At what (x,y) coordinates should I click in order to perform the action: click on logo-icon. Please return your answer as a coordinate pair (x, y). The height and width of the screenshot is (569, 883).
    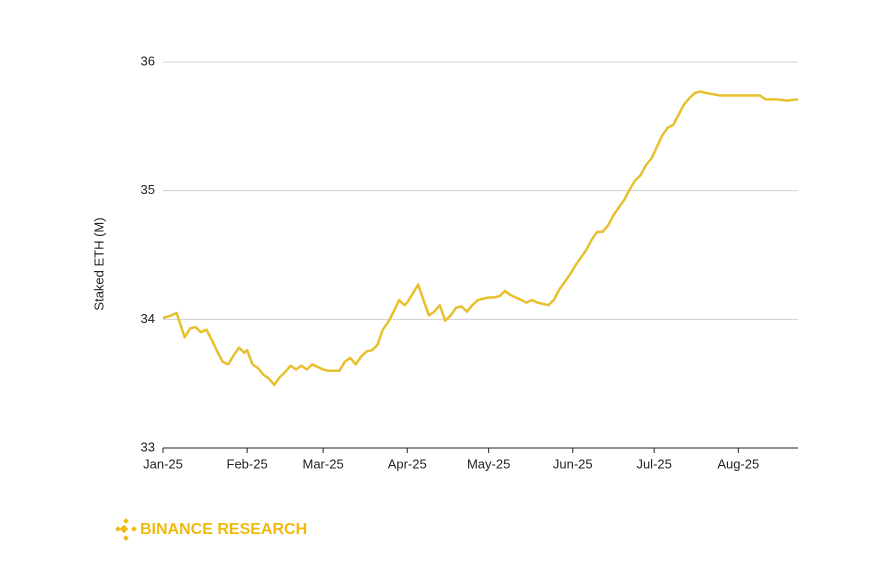
    Looking at the image, I should click on (126, 529).